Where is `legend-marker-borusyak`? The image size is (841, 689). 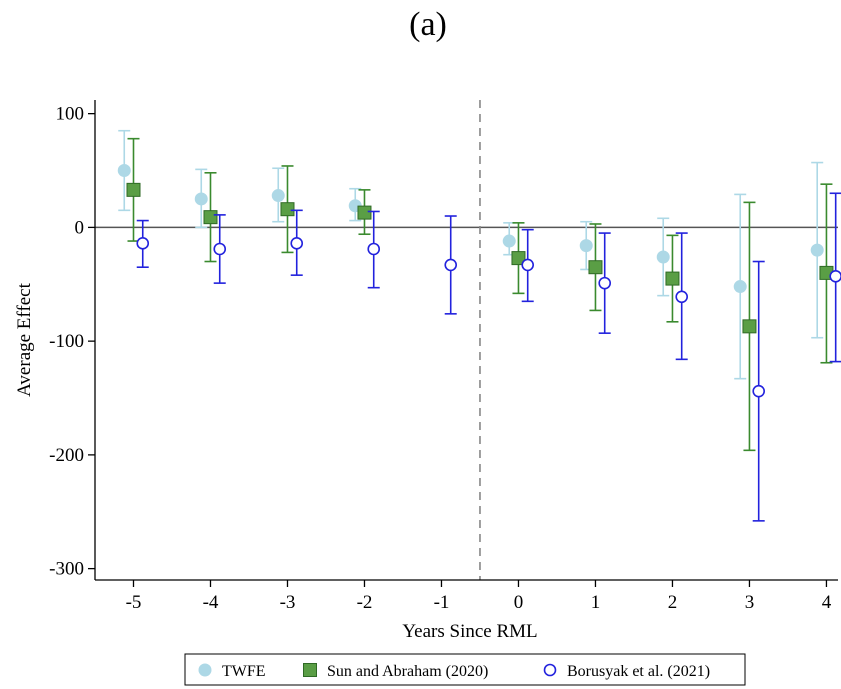 legend-marker-borusyak is located at coordinates (550, 670).